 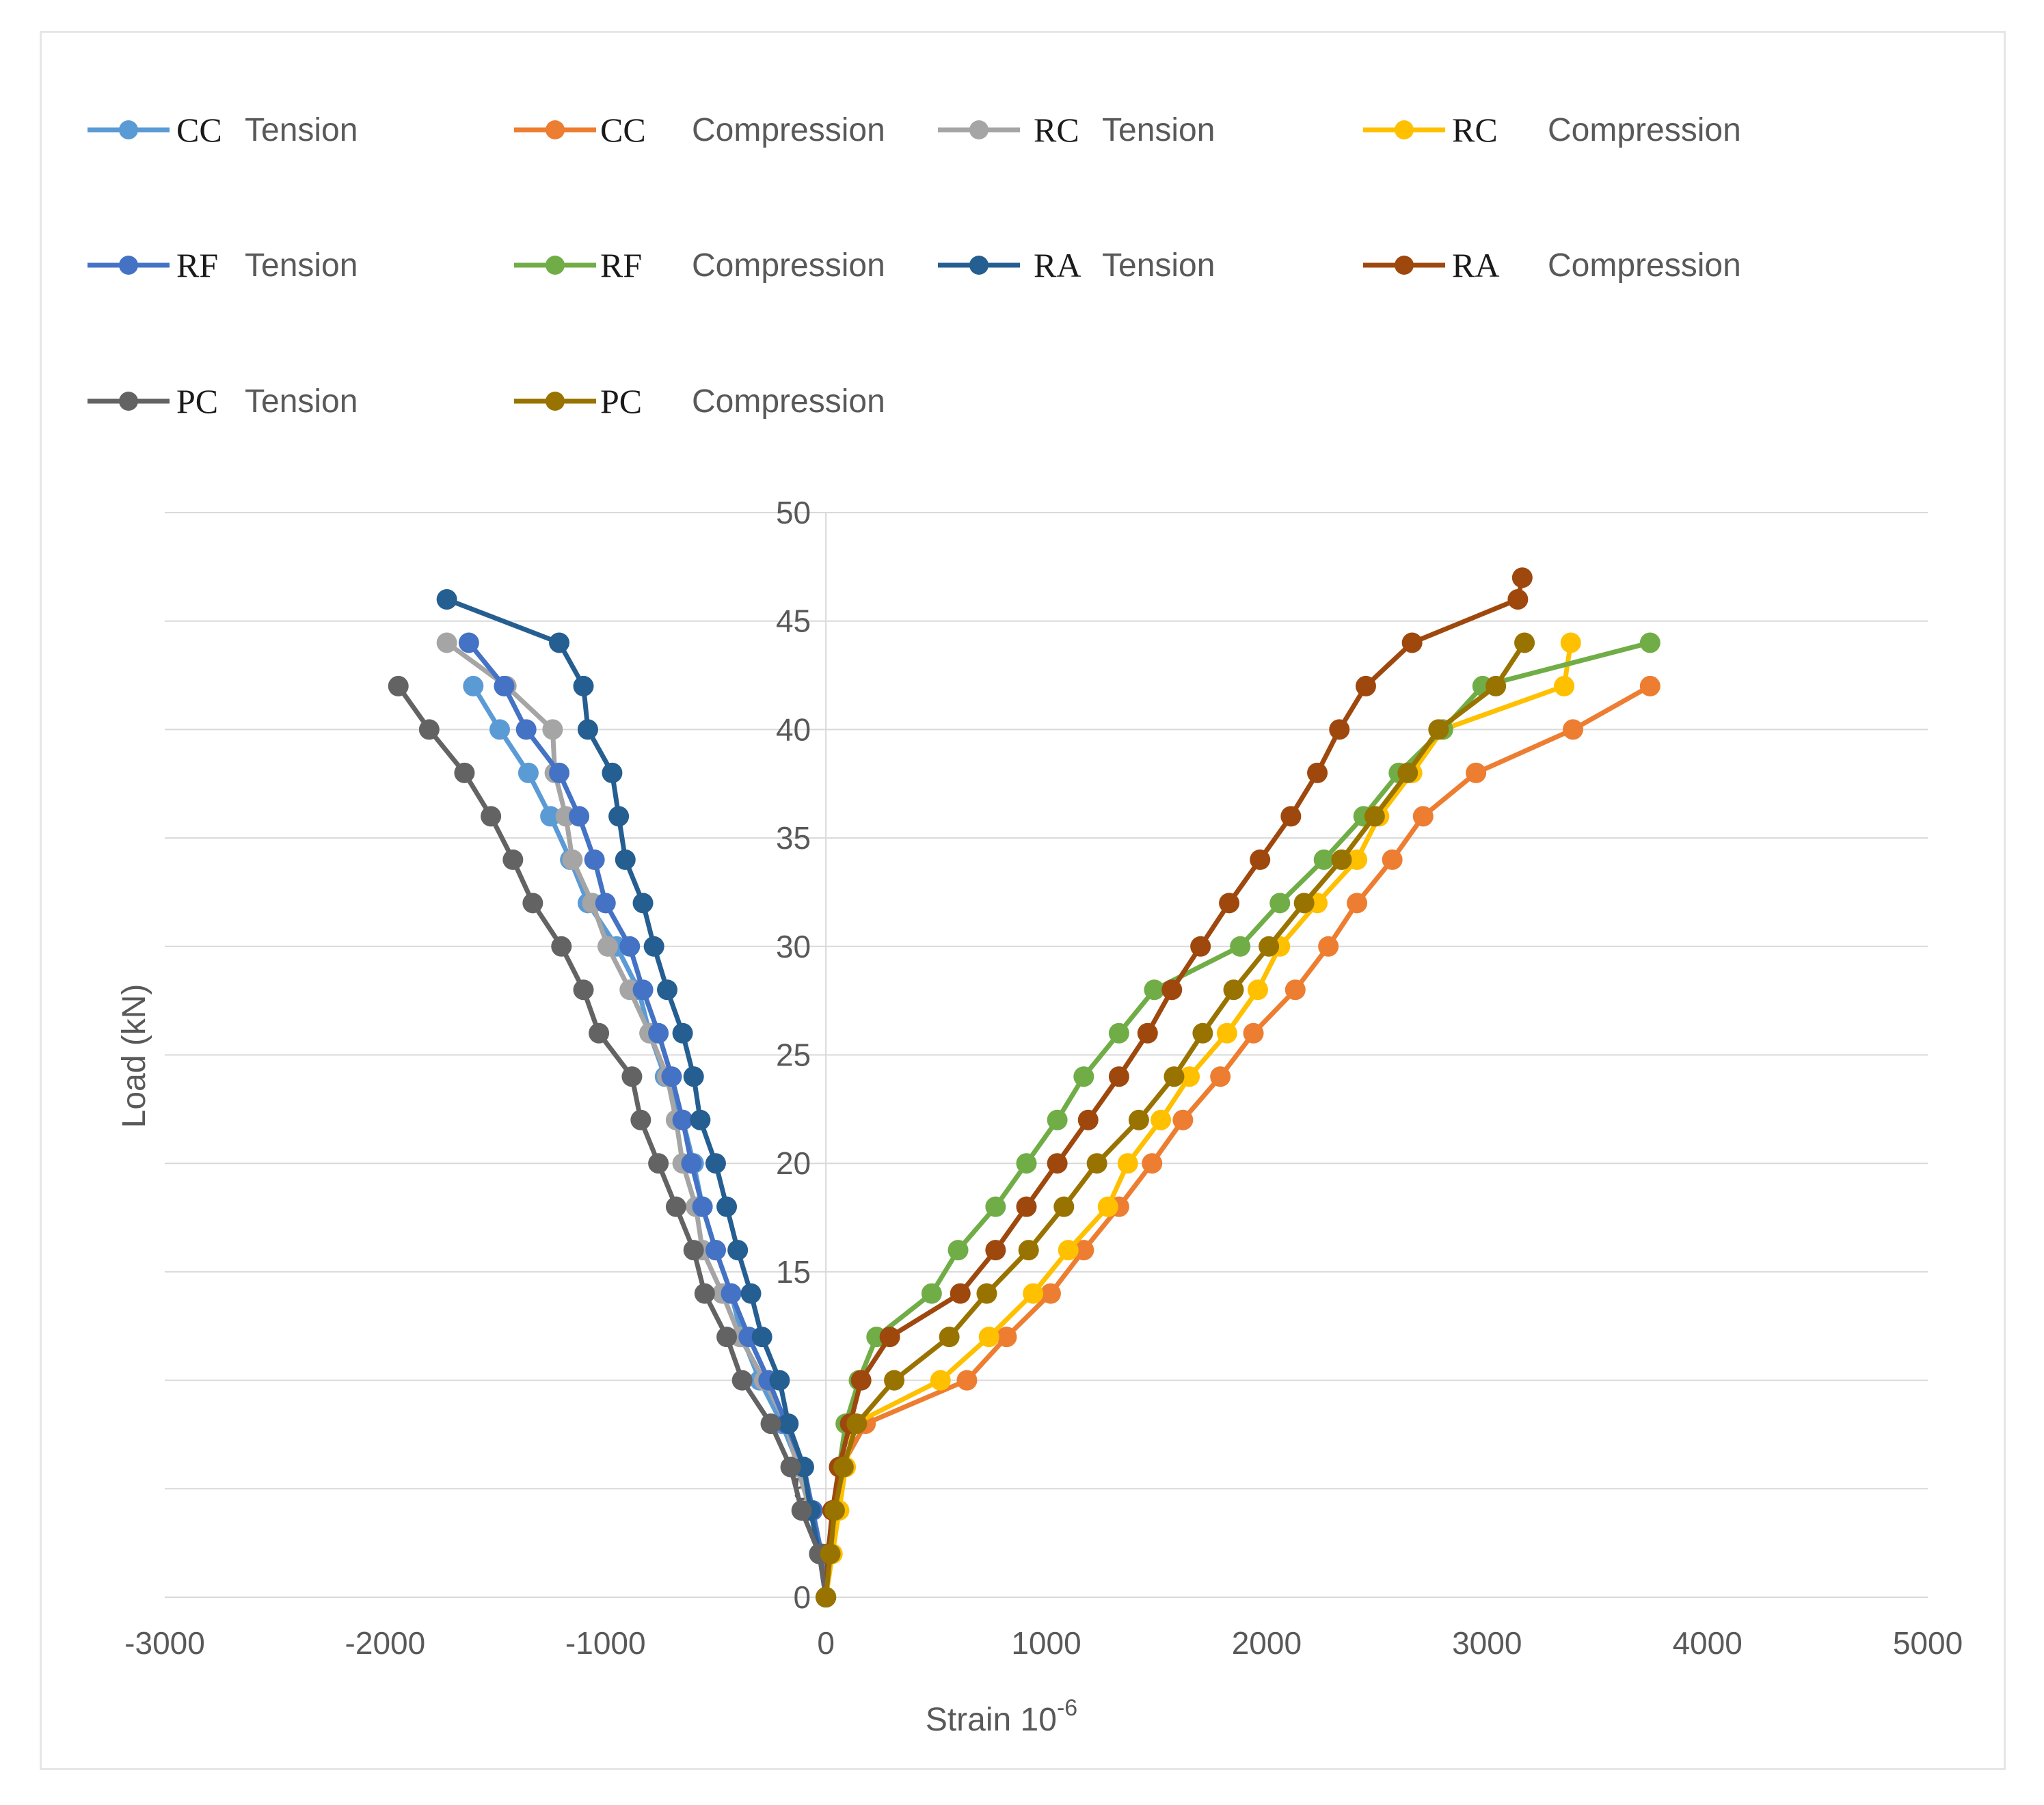 What do you see at coordinates (1552, 265) in the screenshot?
I see `legend-item-ra-compression: RA Compression` at bounding box center [1552, 265].